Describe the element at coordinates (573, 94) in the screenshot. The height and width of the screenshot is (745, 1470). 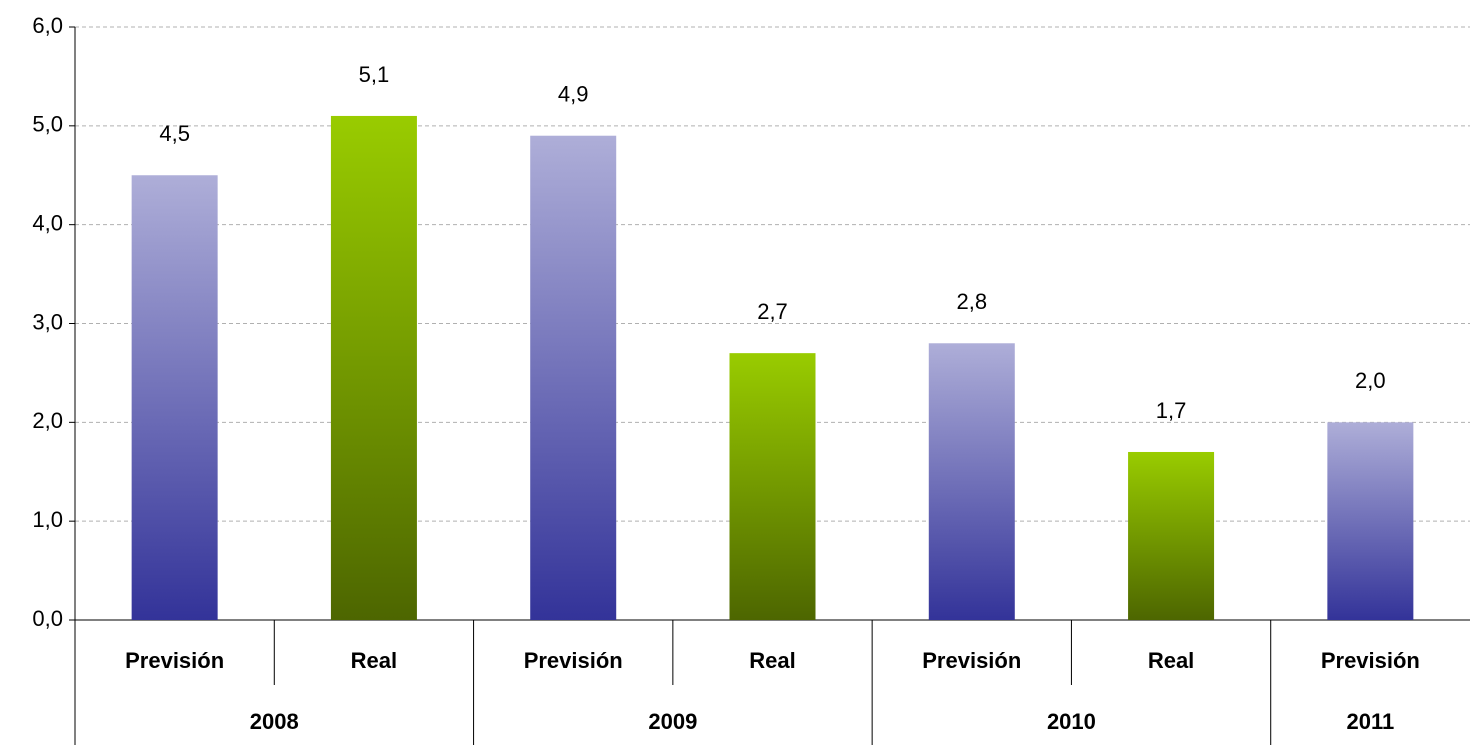
I see `value-label: 4,9` at that location.